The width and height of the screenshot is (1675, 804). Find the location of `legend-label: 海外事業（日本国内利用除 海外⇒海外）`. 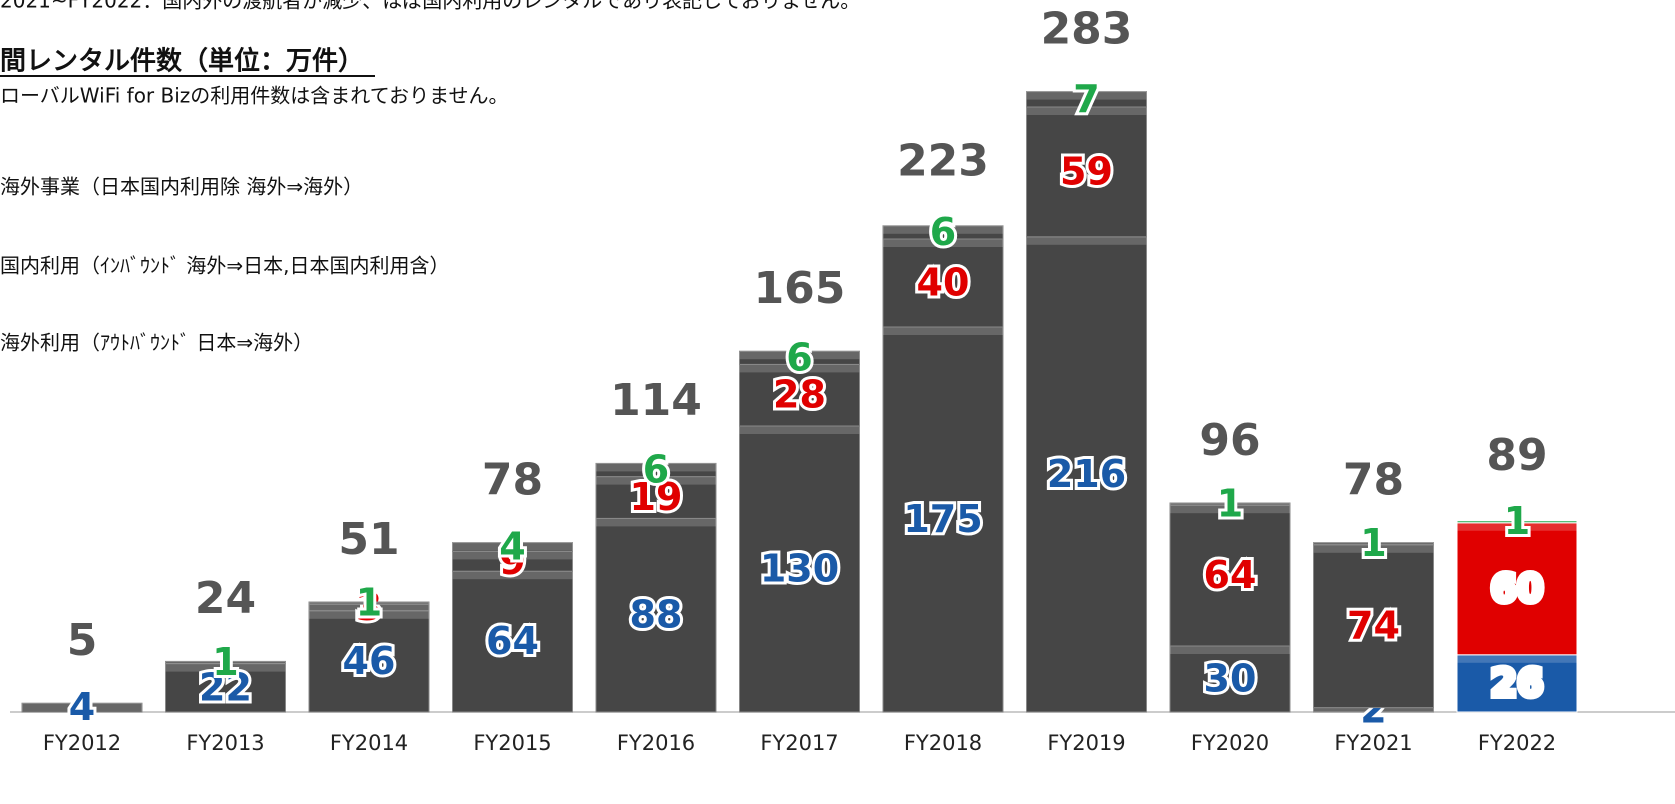

legend-label: 海外事業（日本国内利用除 海外⇒海外） is located at coordinates (181, 187).